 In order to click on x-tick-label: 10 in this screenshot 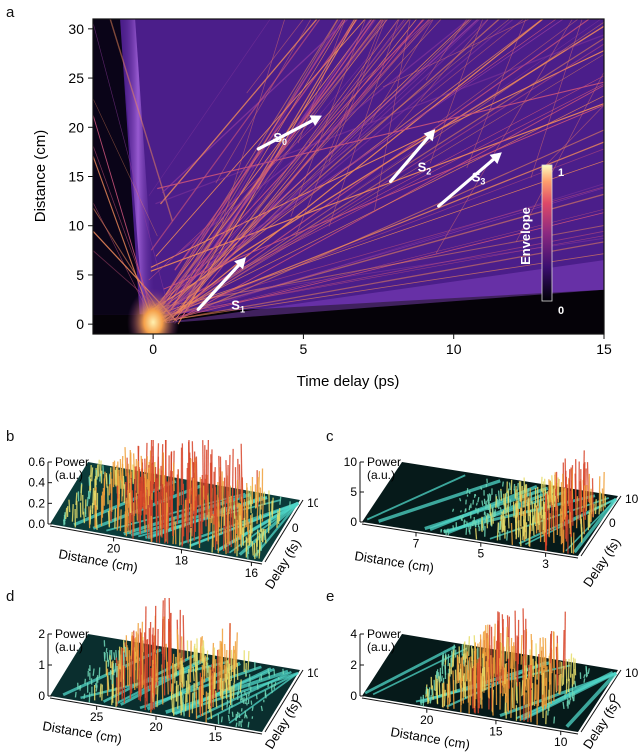, I will do `click(454, 349)`.